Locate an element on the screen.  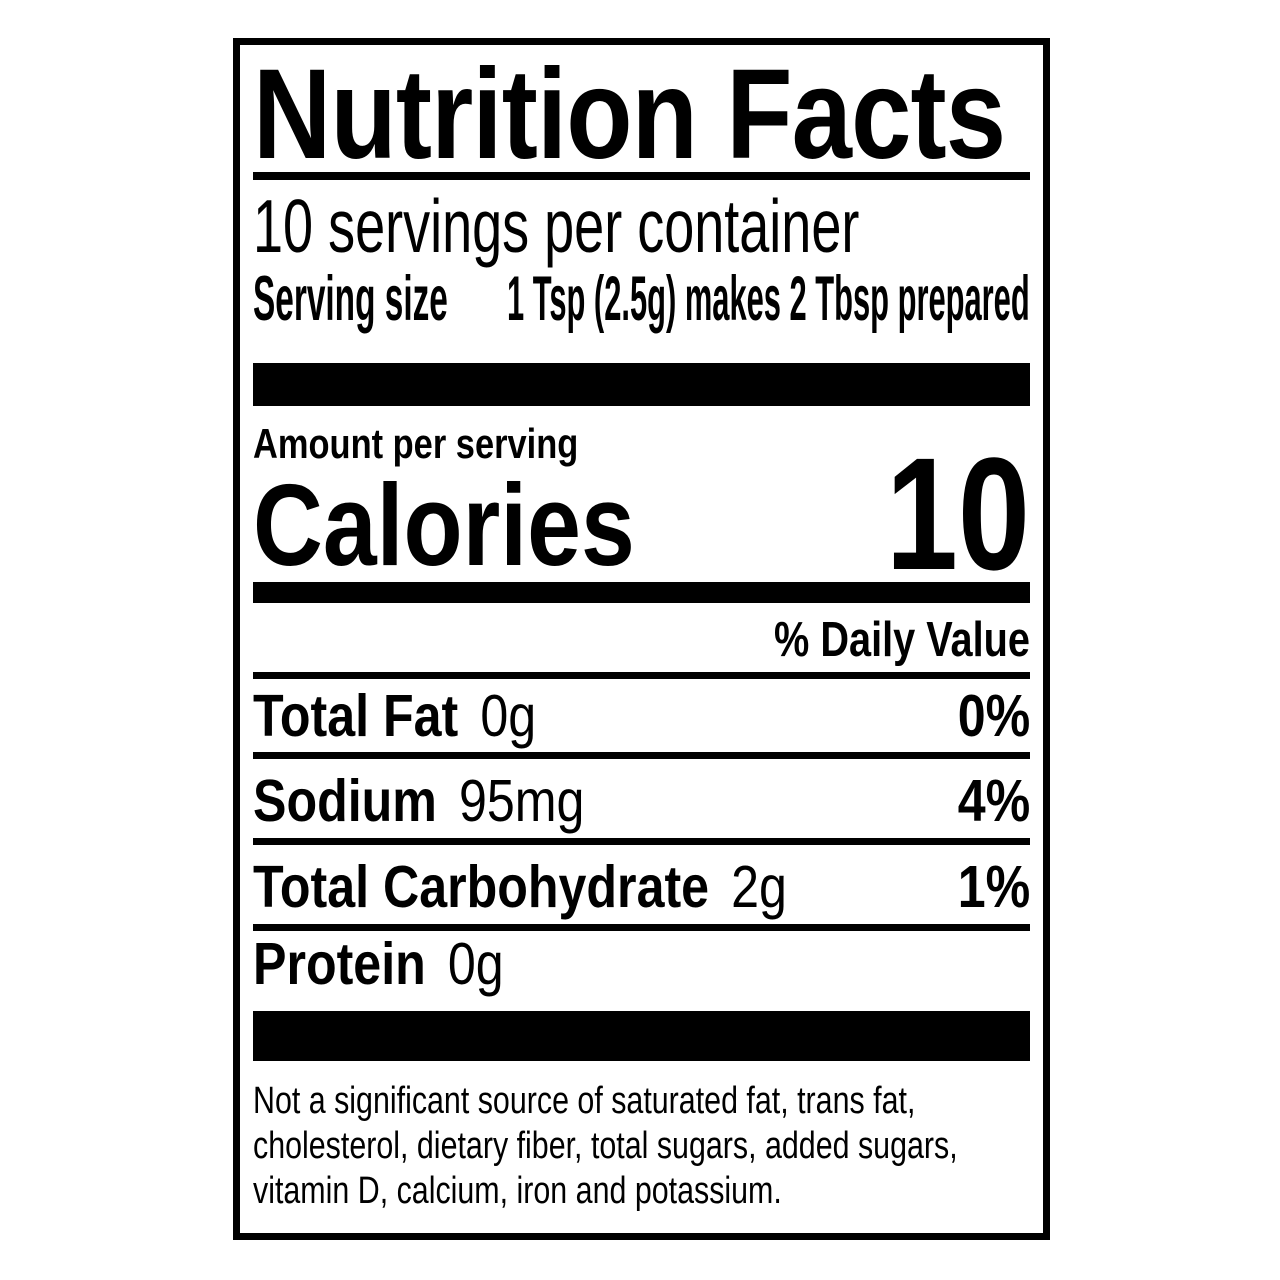
daily-value-header-row: % Daily Value is located at coordinates (641, 640).